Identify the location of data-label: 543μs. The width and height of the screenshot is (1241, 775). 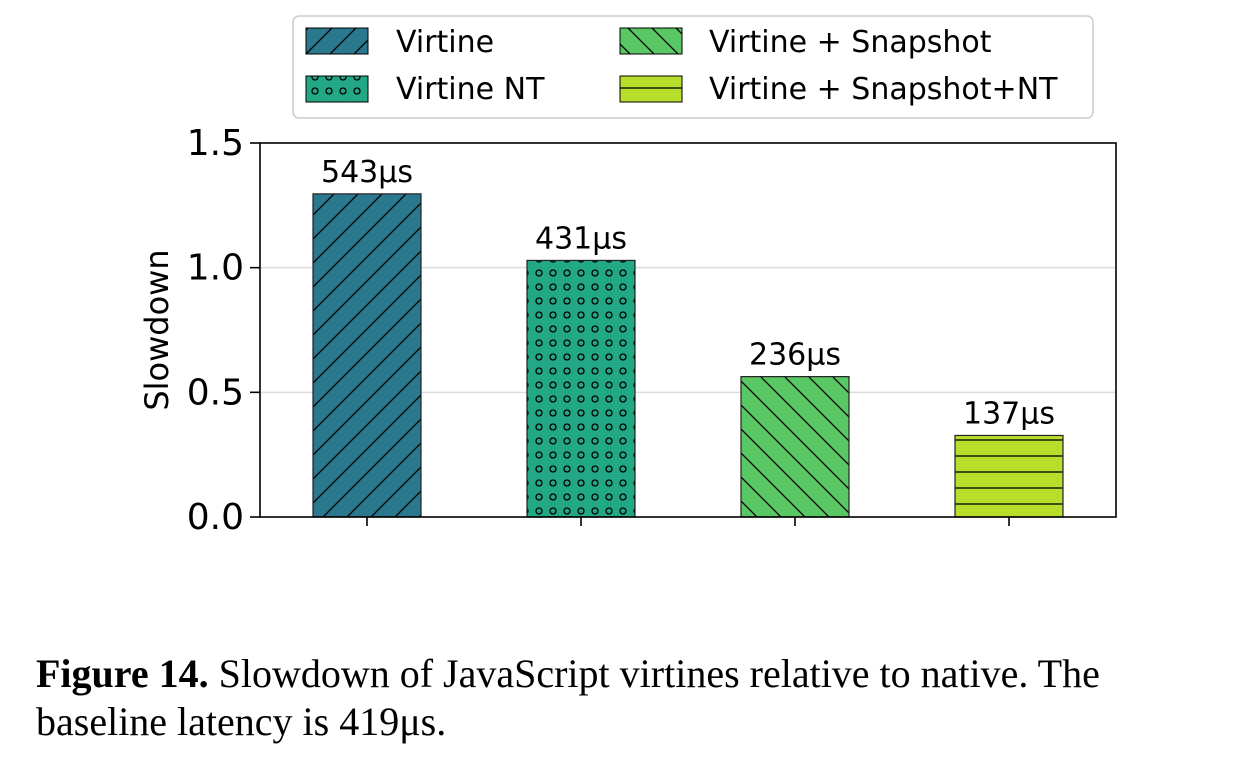
(367, 172).